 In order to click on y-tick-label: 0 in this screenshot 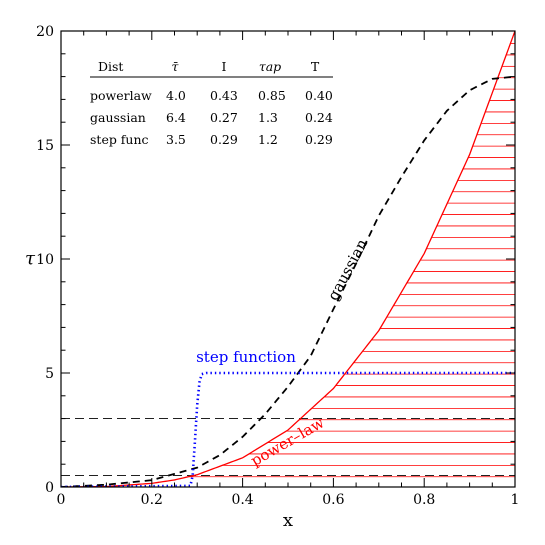, I will do `click(49, 488)`.